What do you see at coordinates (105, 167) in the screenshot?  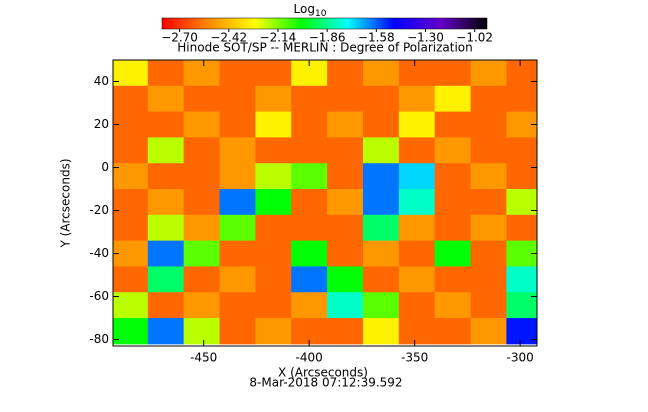 I see `y-tick-label: 0` at bounding box center [105, 167].